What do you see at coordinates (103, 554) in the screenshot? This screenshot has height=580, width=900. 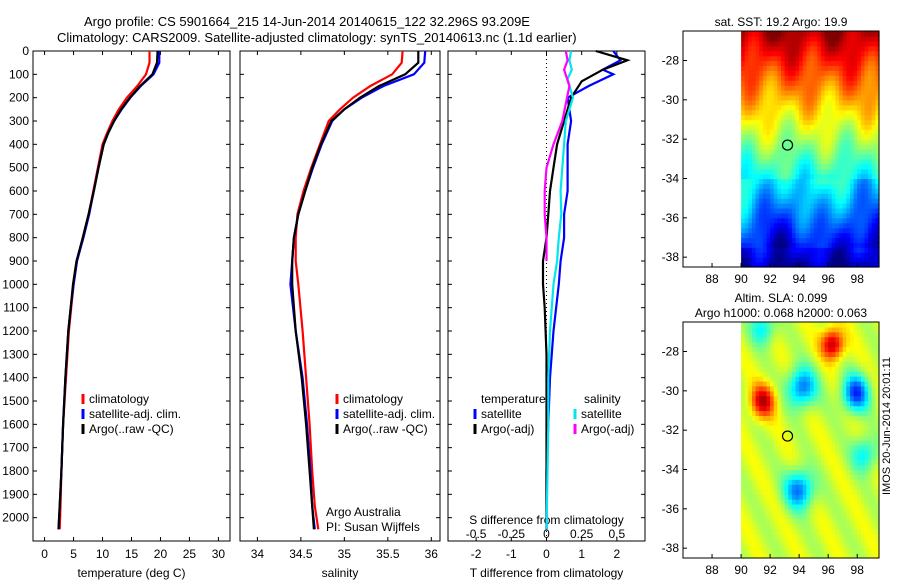 I see `x-tick-label: 10` at bounding box center [103, 554].